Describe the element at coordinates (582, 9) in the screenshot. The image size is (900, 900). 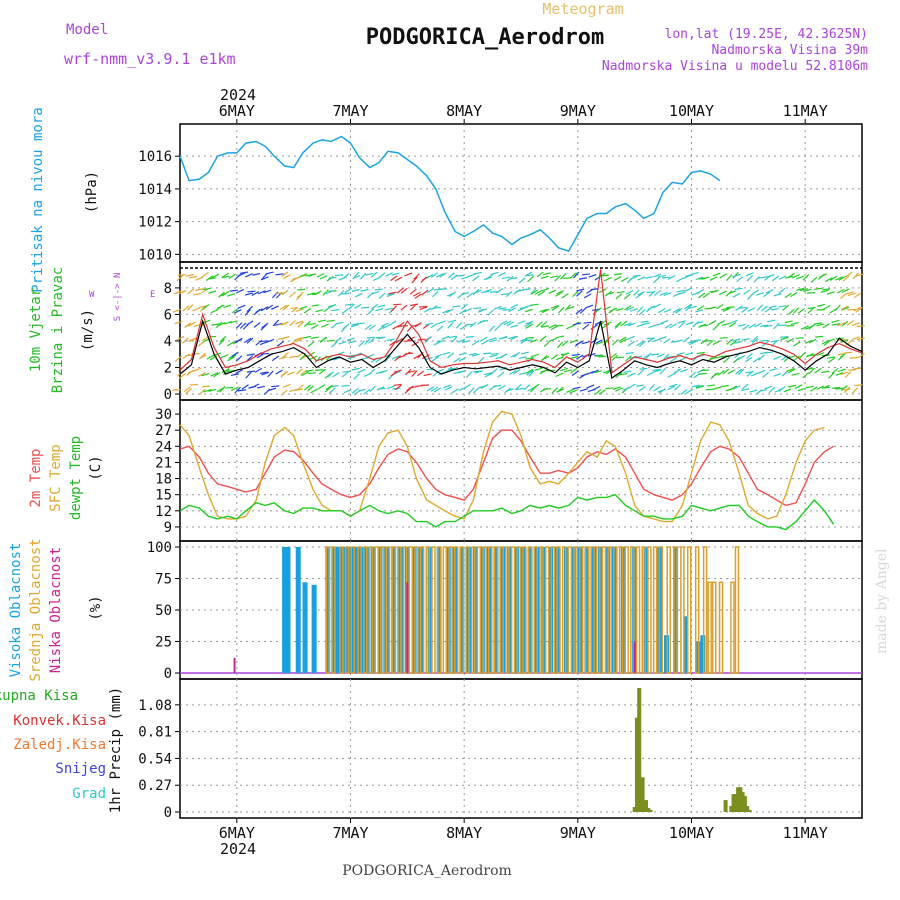
I see `meteogram-label: Meteogram` at that location.